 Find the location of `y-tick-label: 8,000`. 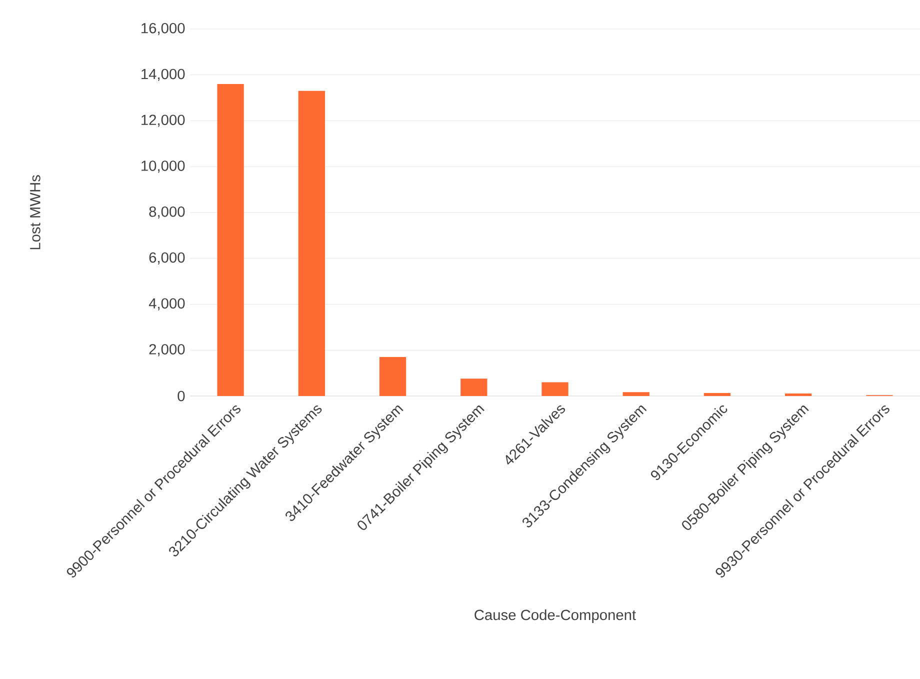

y-tick-label: 8,000 is located at coordinates (167, 212).